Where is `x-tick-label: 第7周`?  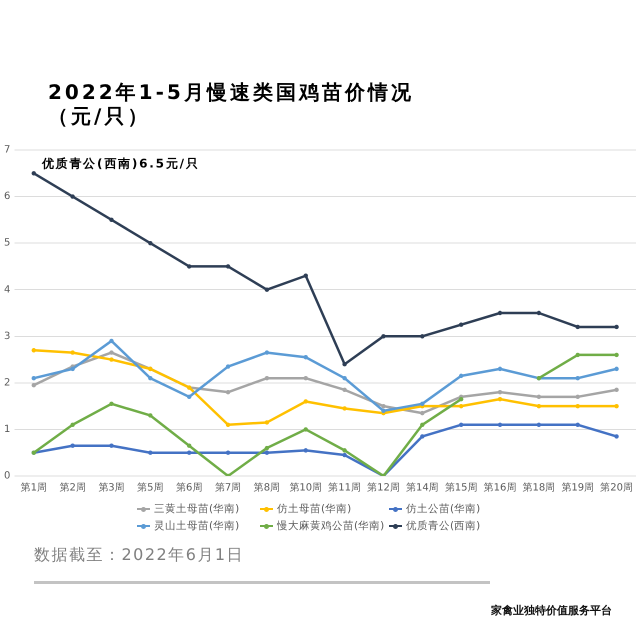
x-tick-label: 第7周 is located at coordinates (228, 488).